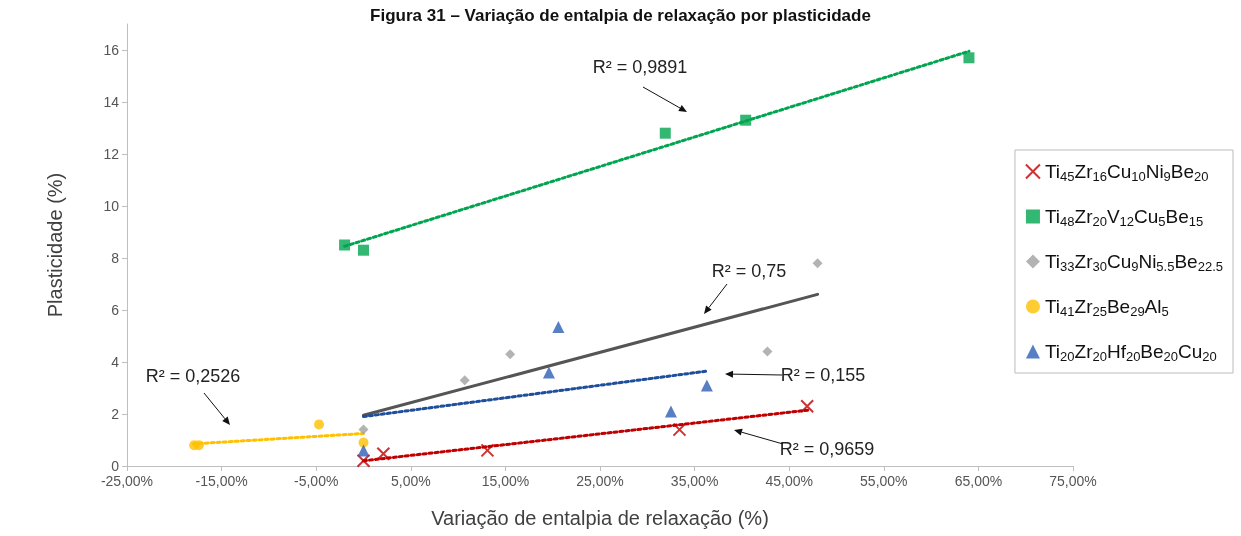  What do you see at coordinates (316, 481) in the screenshot?
I see `x-tick-label: -5,00%` at bounding box center [316, 481].